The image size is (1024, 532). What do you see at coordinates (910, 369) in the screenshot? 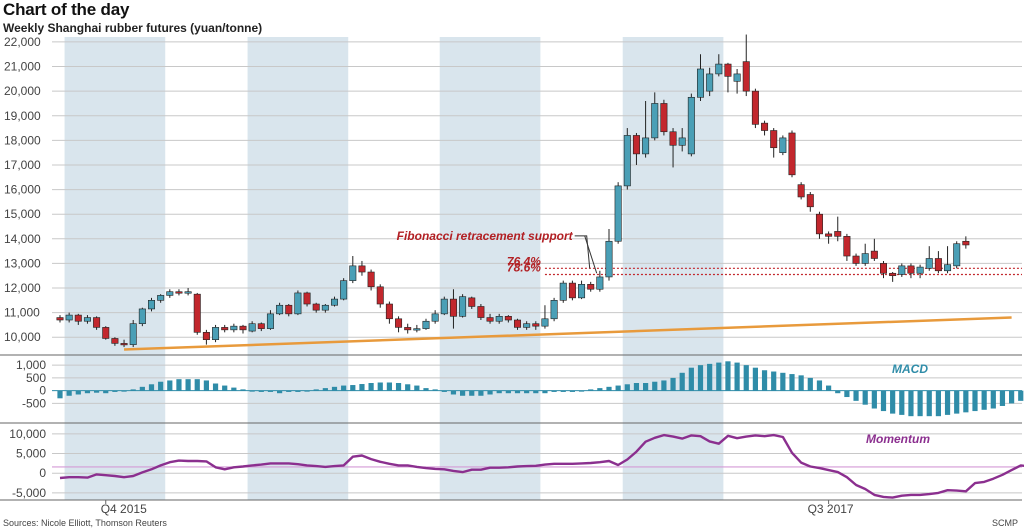
I see `macd-panel-label: MACD` at bounding box center [910, 369].